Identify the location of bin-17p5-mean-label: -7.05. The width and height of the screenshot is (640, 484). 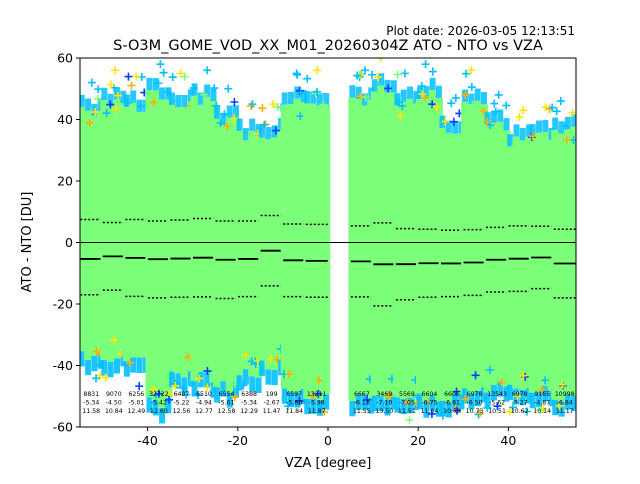
(407, 403).